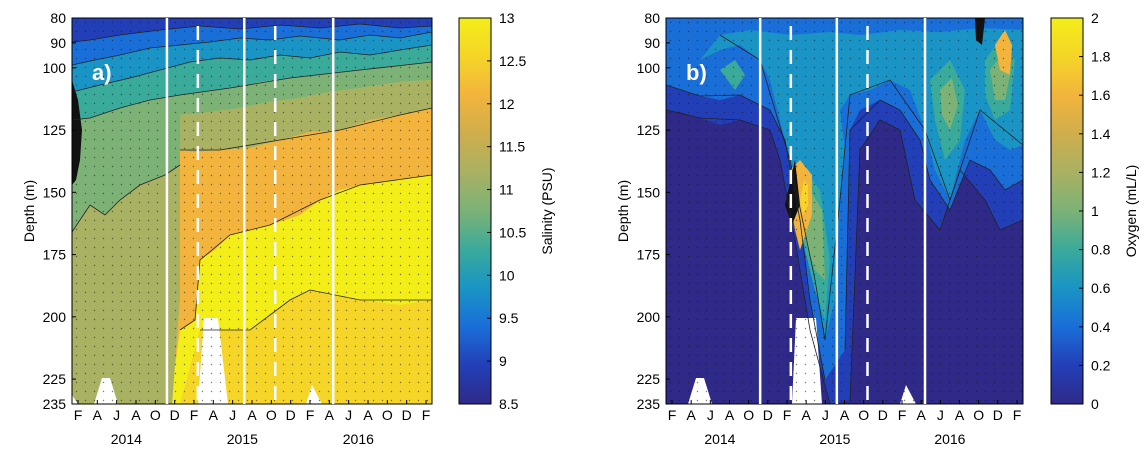 The width and height of the screenshot is (1148, 452). I want to click on panel-b-colorbar-label: Oxygen (mL/L), so click(1131, 211).